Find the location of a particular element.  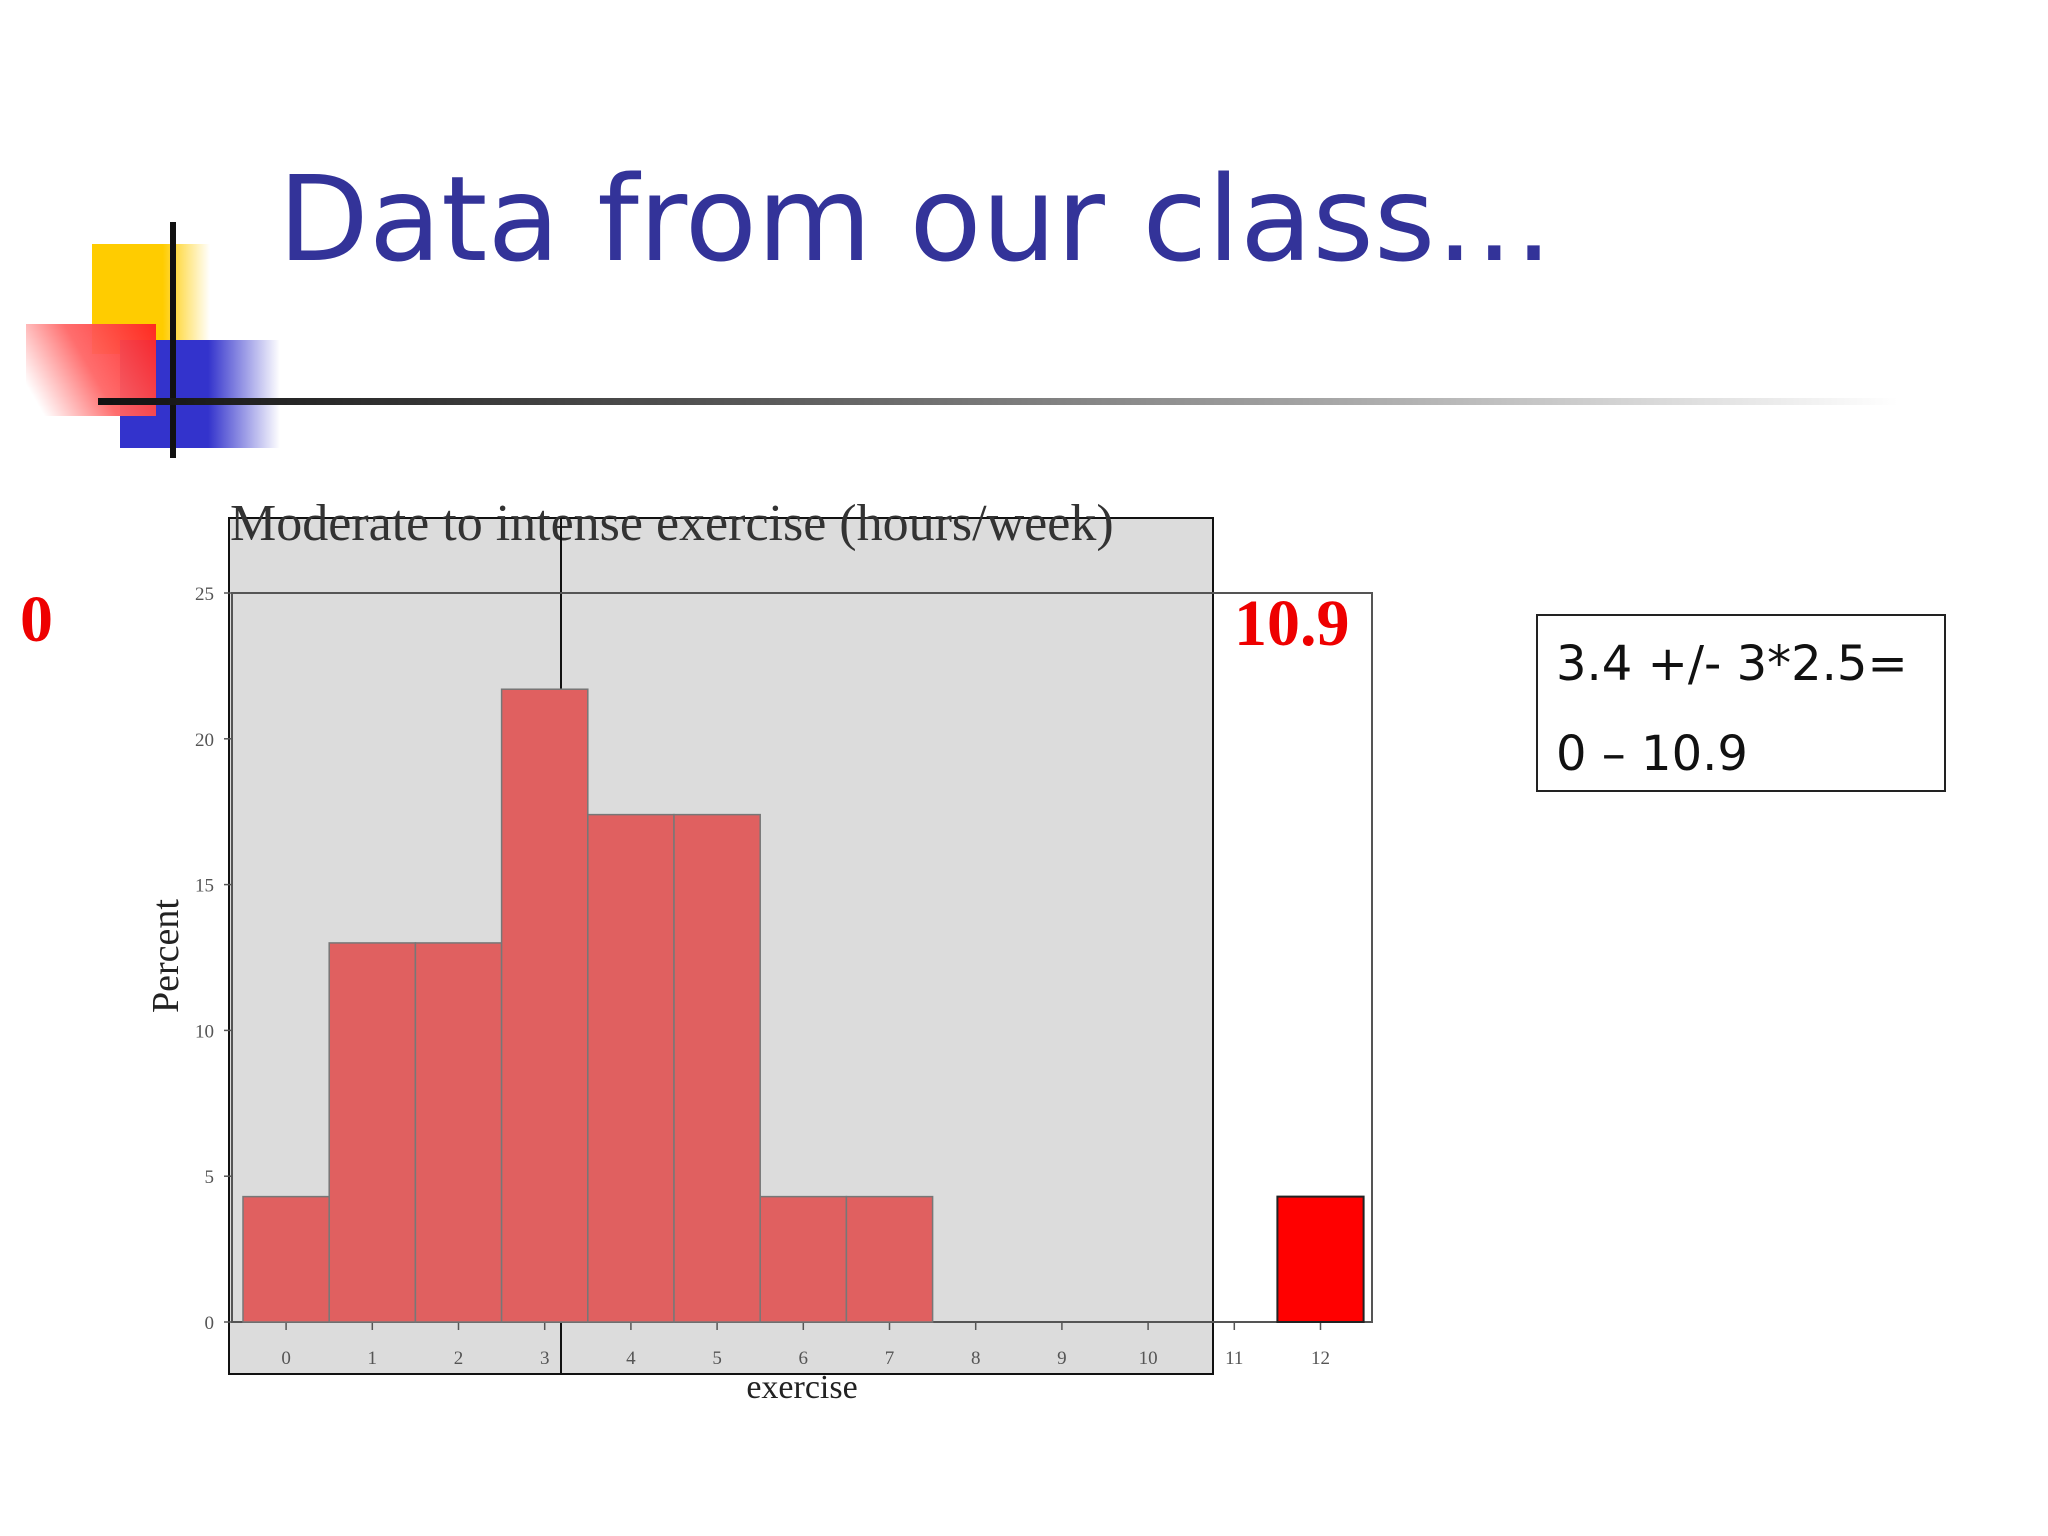

x-tick-label-3: 3 is located at coordinates (545, 1358).